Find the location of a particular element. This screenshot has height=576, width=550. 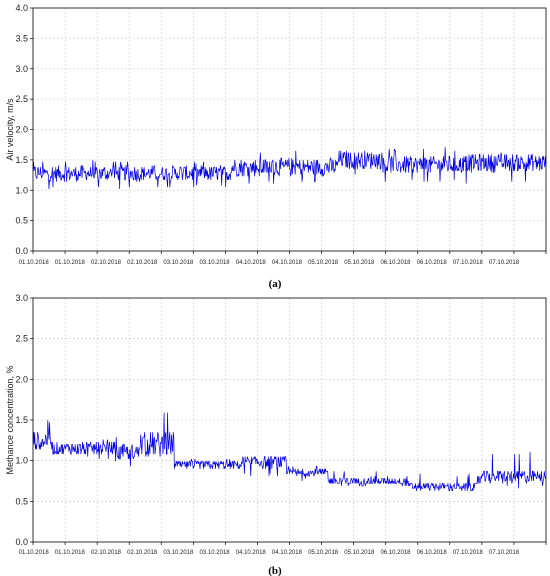

caption-a: (a) is located at coordinates (275, 284).